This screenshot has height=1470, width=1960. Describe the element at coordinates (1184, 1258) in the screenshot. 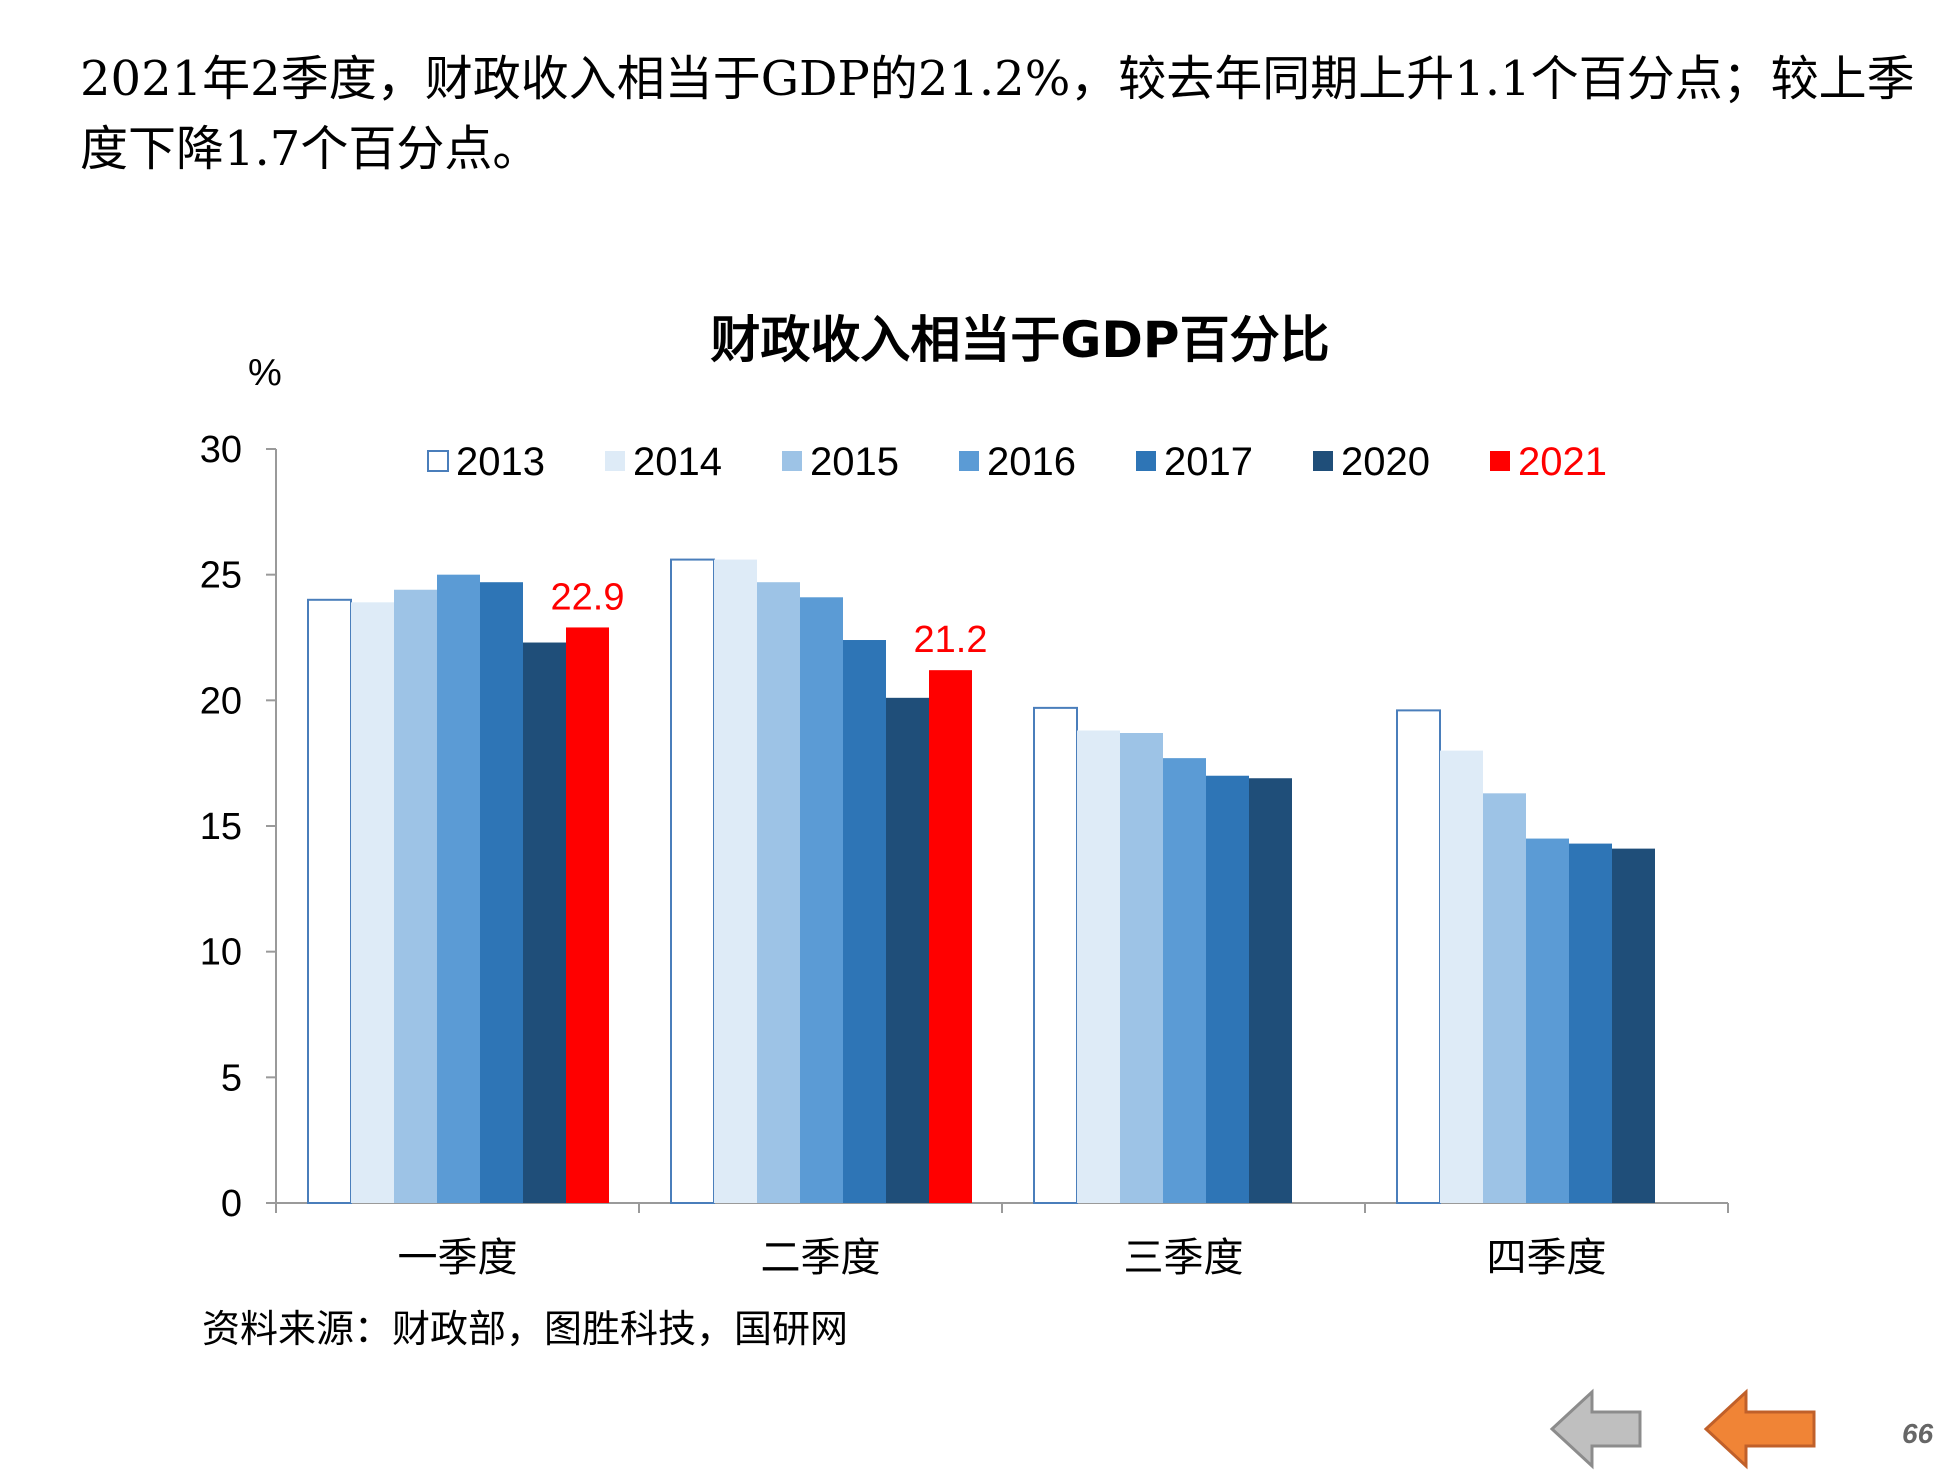

I see `x-tick-label: 三季度` at that location.